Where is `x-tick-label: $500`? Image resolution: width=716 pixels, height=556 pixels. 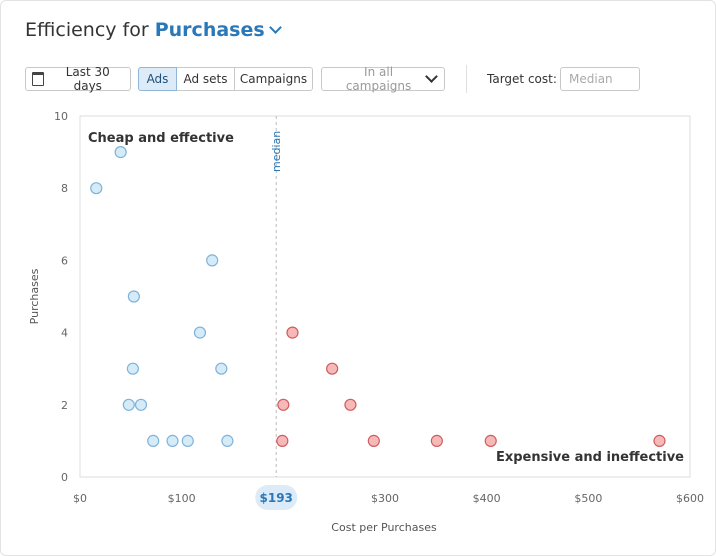
x-tick-label: $500 is located at coordinates (588, 498).